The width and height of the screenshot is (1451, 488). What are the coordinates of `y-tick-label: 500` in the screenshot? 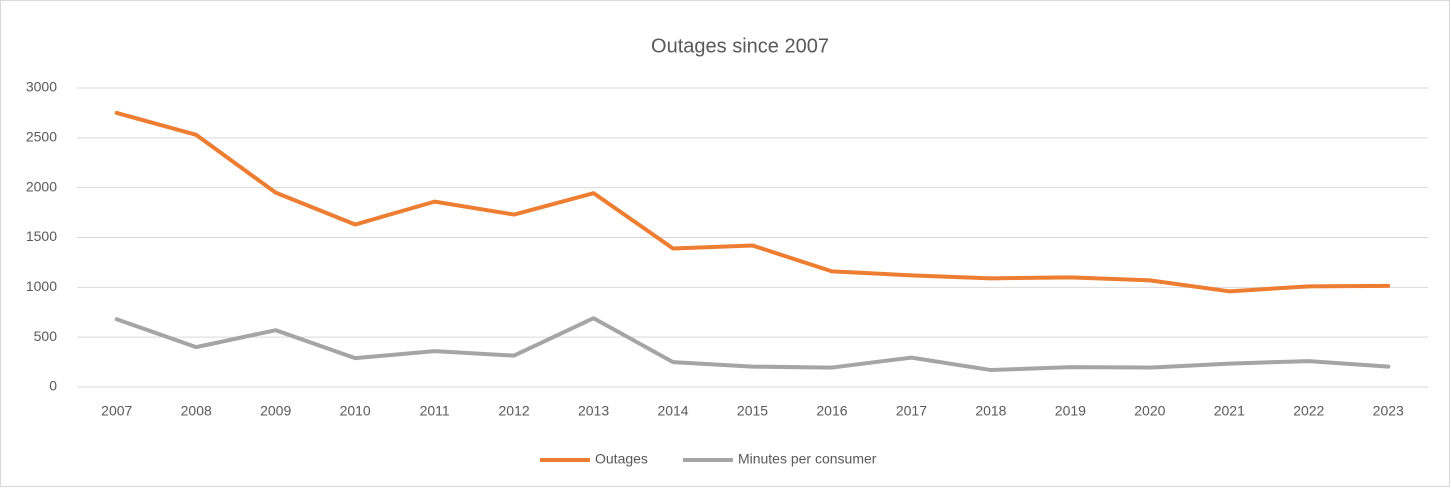 It's located at (46, 336).